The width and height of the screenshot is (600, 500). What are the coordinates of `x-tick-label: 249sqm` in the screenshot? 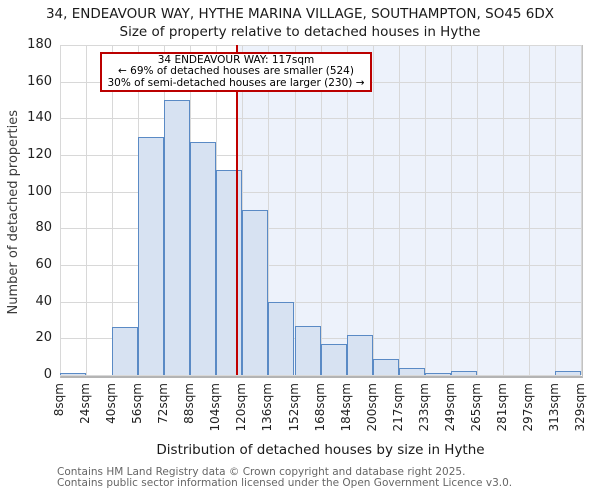 It's located at (449, 407).